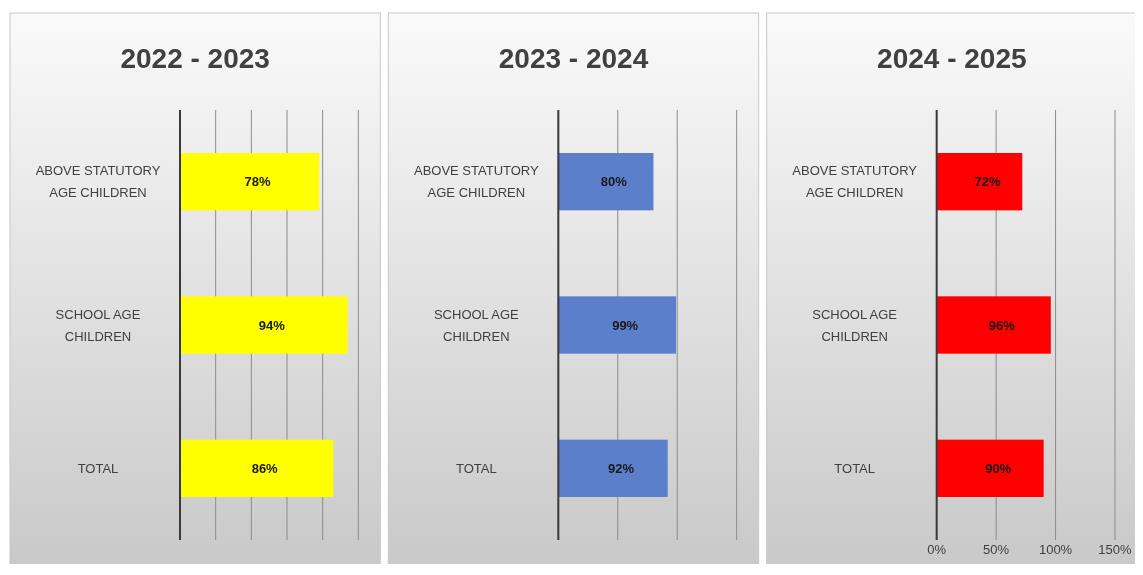  I want to click on x-tick-label: 50%, so click(996, 549).